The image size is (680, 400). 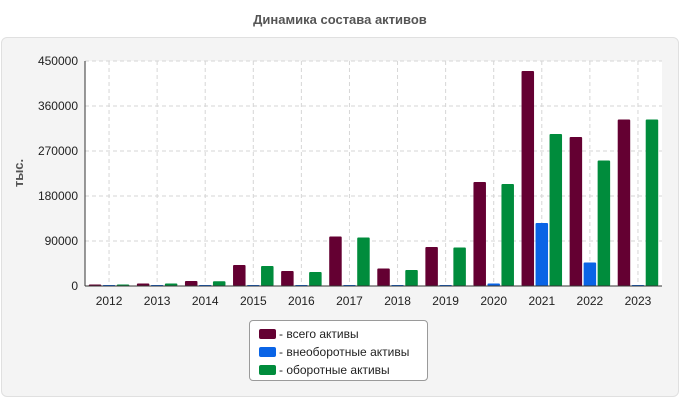 I want to click on legend-item: - внеоборотные активы, so click(x=343, y=352).